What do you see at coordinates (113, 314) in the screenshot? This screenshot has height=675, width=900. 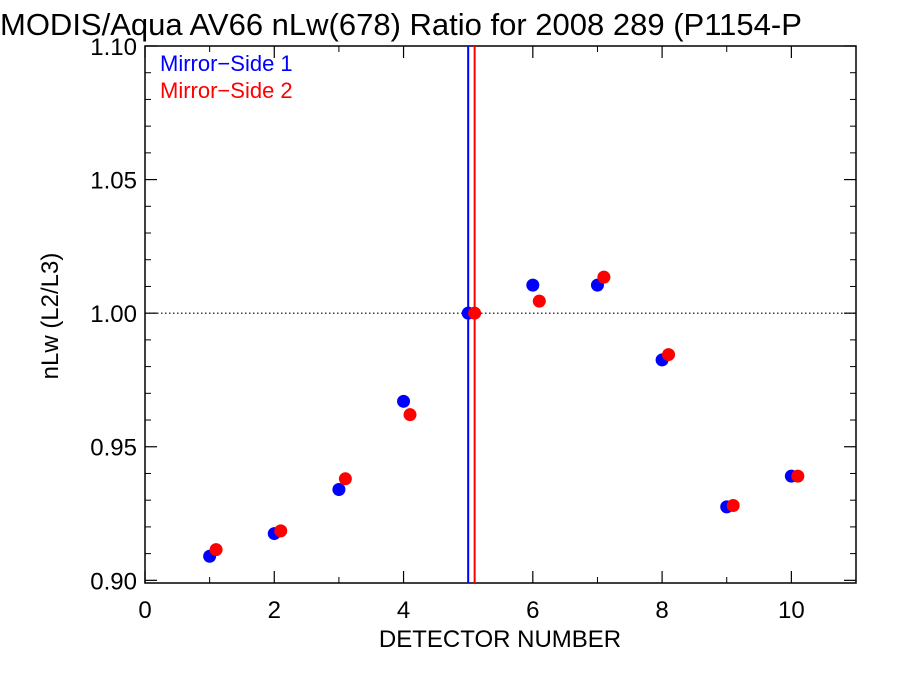 I see `y-tick-label: 1.00` at bounding box center [113, 314].